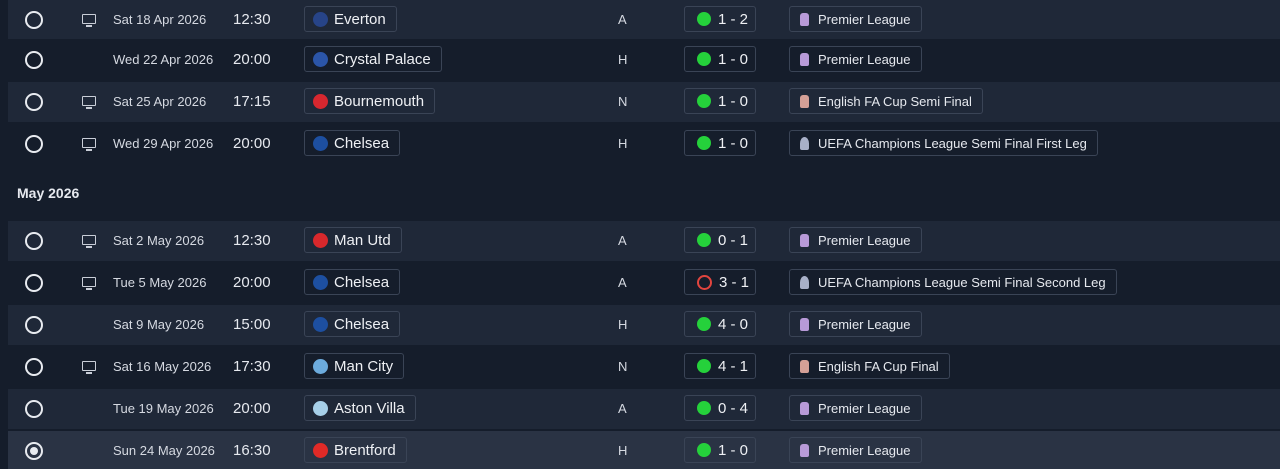  What do you see at coordinates (355, 450) in the screenshot?
I see `opponent-button: Brentford` at bounding box center [355, 450].